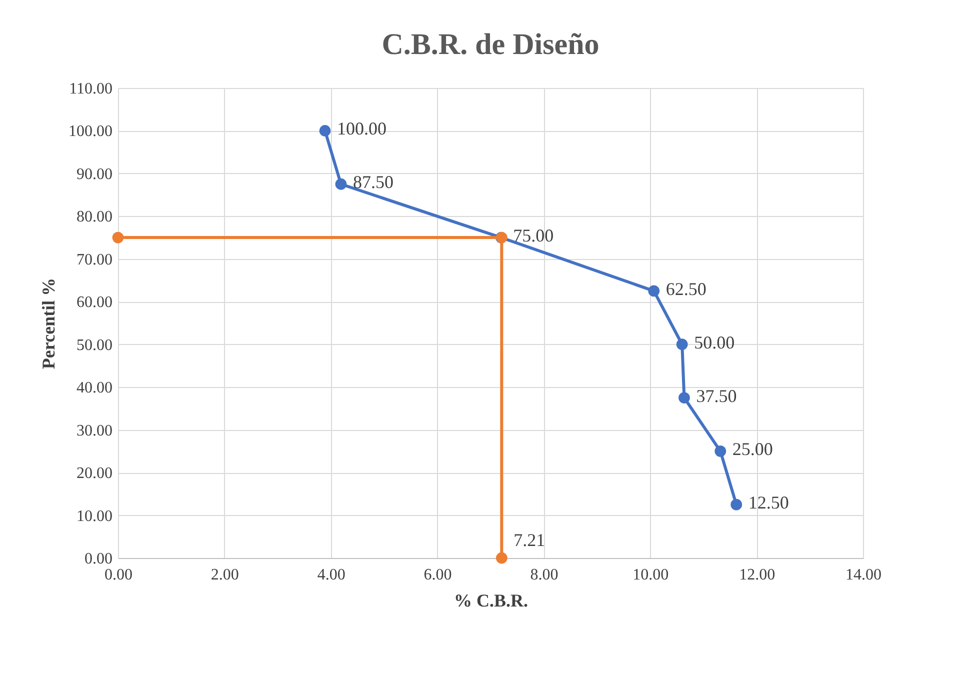 Image resolution: width=960 pixels, height=684 pixels. Describe the element at coordinates (98, 559) in the screenshot. I see `y-tick-label: 0.00` at that location.